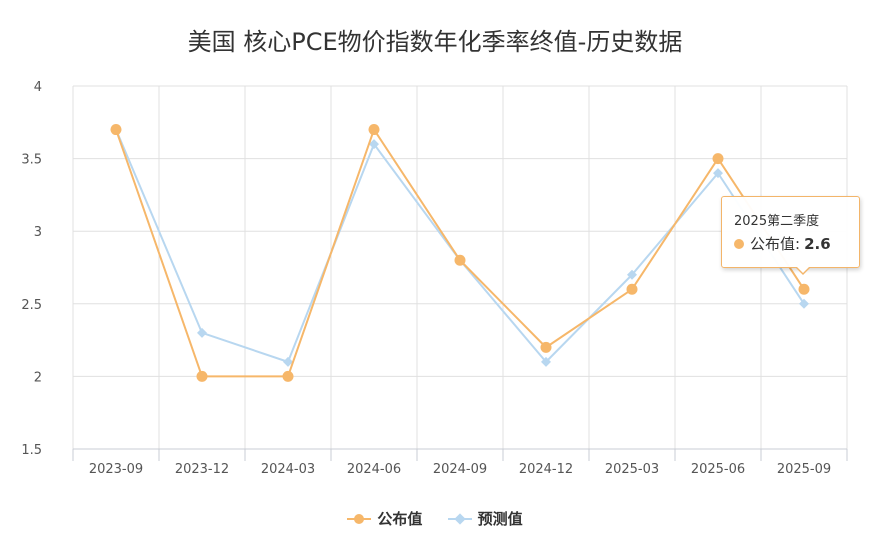 Image resolution: width=870 pixels, height=560 pixels. What do you see at coordinates (38, 232) in the screenshot?
I see `y-tick-label: 3` at bounding box center [38, 232].